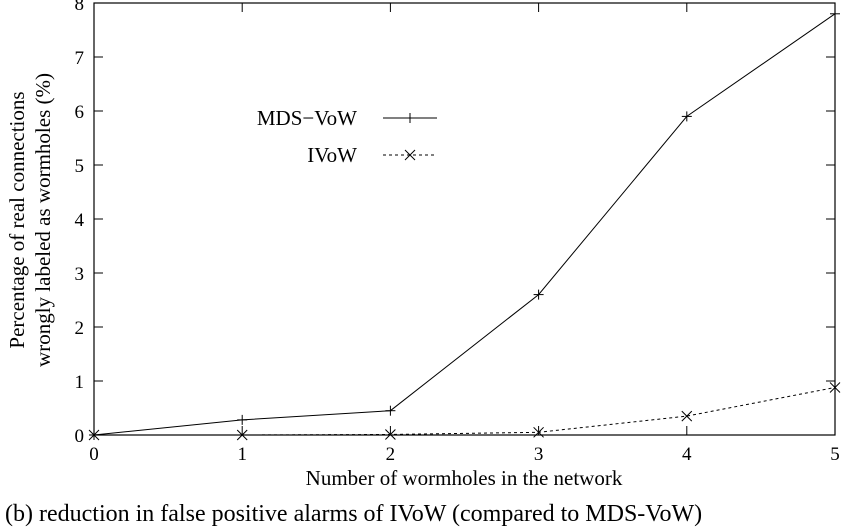  Describe the element at coordinates (17, 219) in the screenshot. I see `y-axis-title-line-1: Percentage of real connections` at that location.